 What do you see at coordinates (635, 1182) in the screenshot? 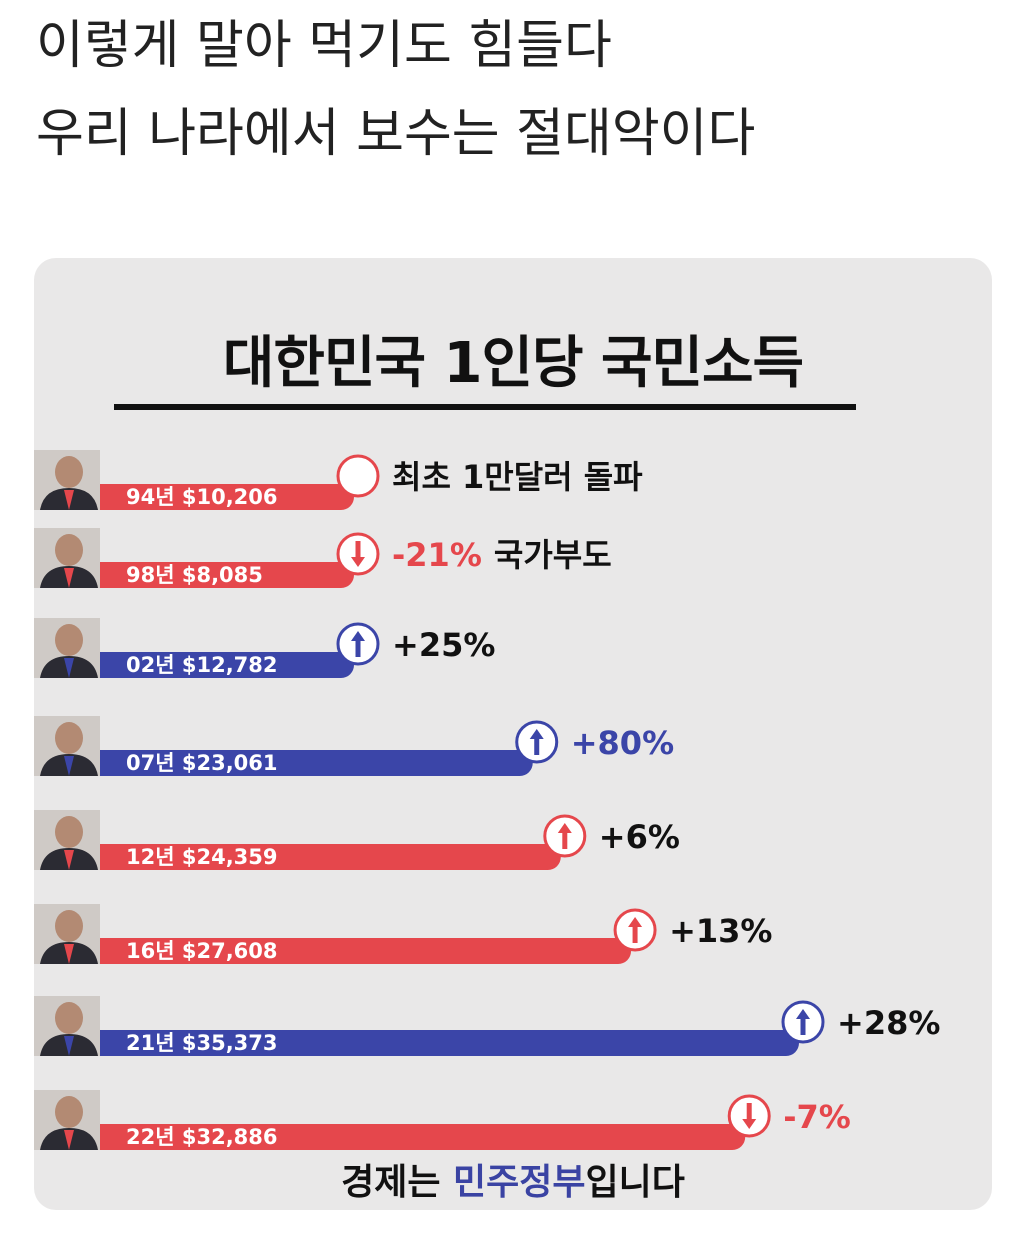
I see `footer-suffix: 입니다` at bounding box center [635, 1182].